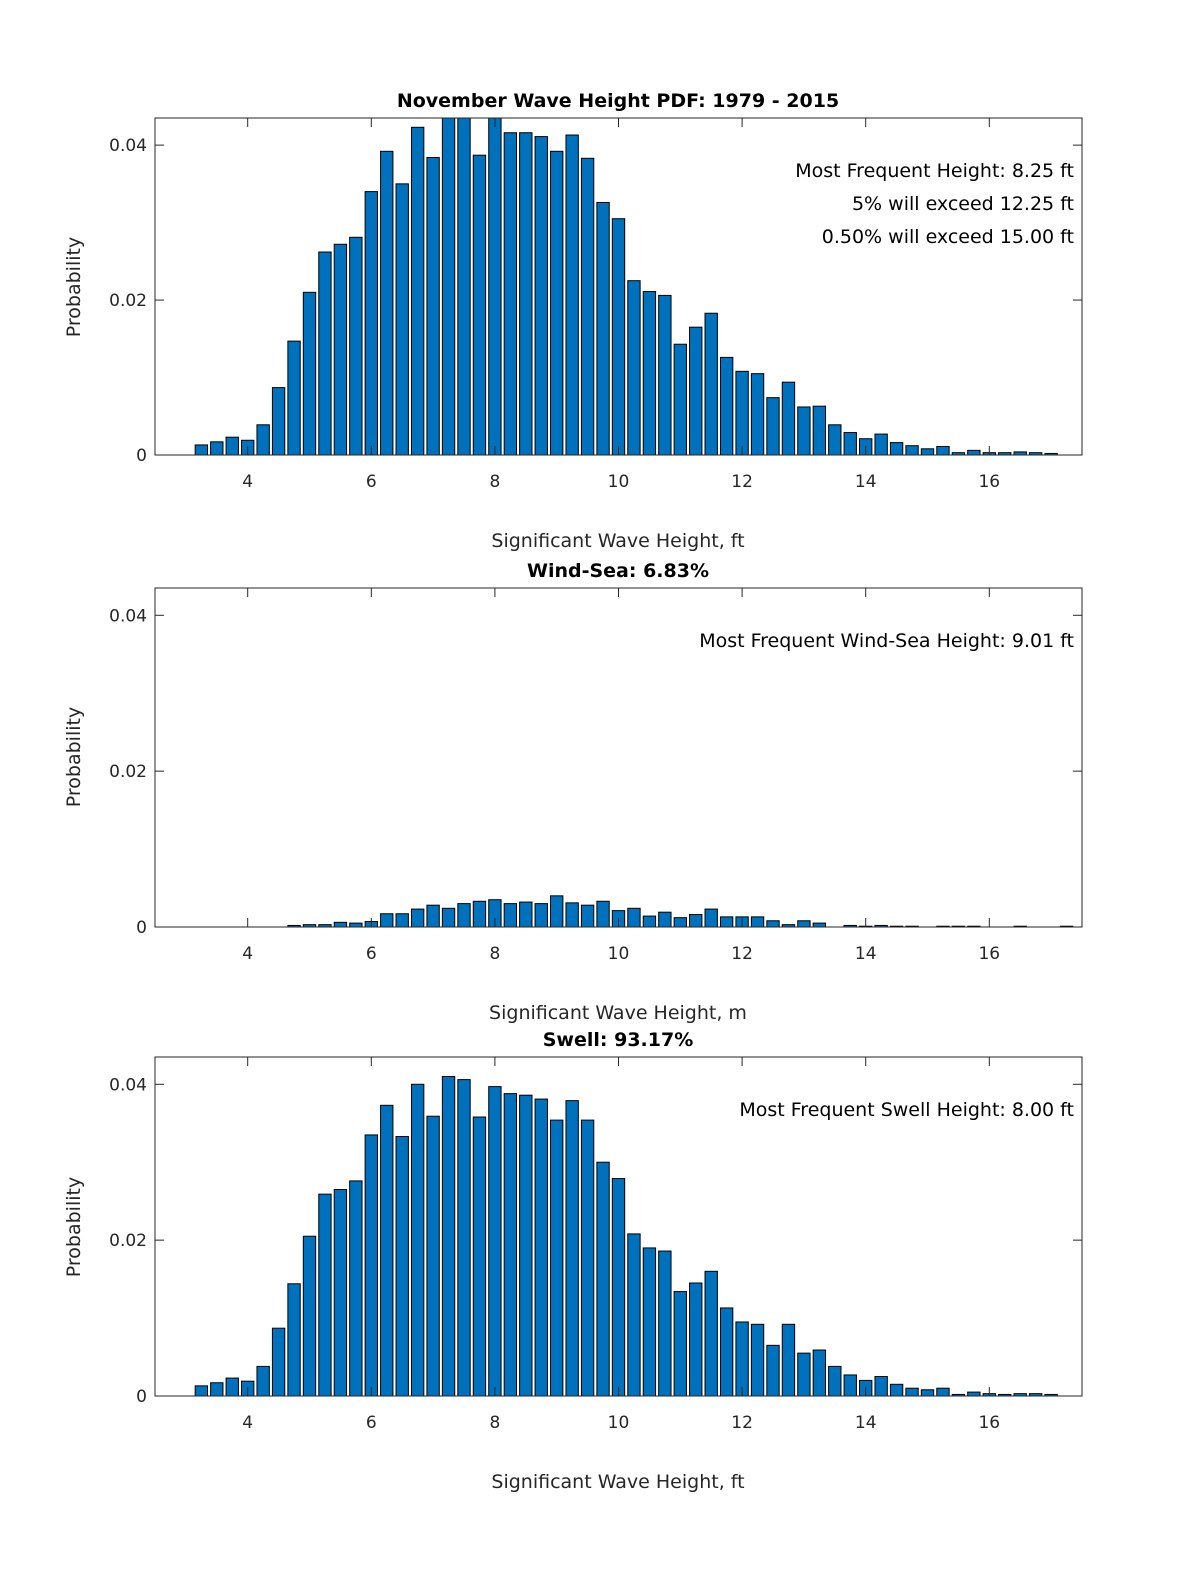 The width and height of the screenshot is (1200, 1575). What do you see at coordinates (618, 101) in the screenshot?
I see `chart-title: November Wave Height PDF: 1979 - 2015` at bounding box center [618, 101].